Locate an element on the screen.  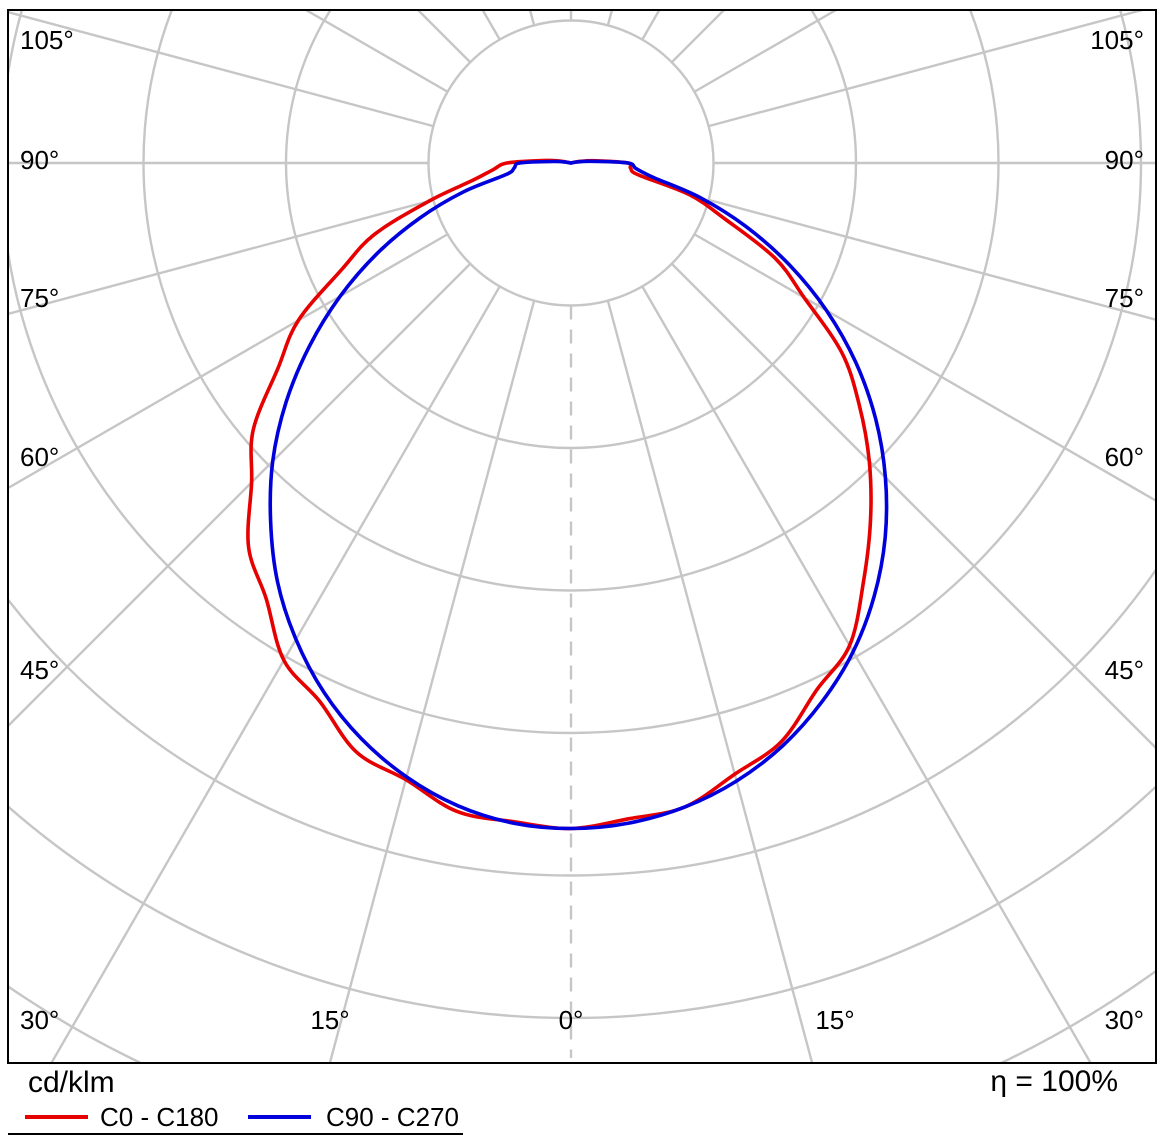
angle-label-left: 30° is located at coordinates (39, 1020).